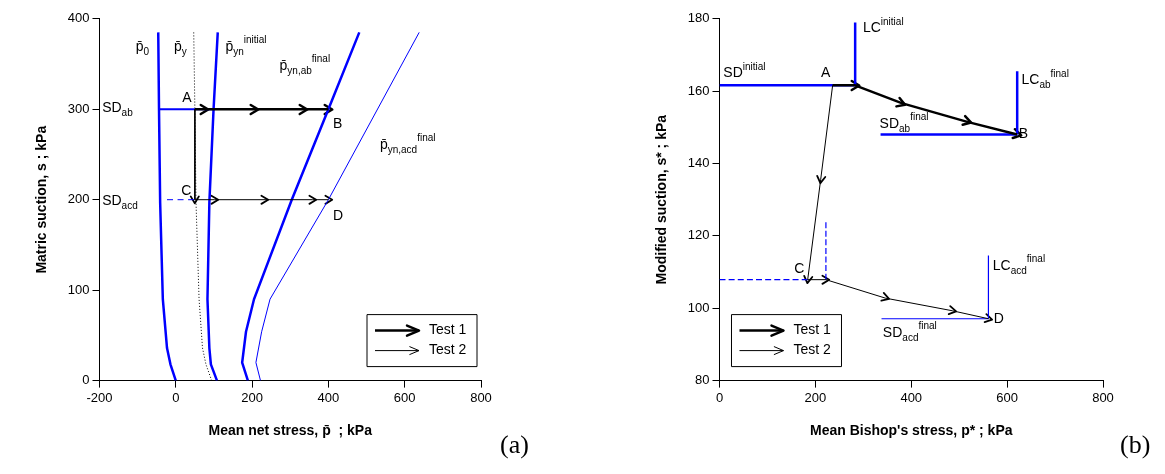 The width and height of the screenshot is (1165, 474). Describe the element at coordinates (698, 235) in the screenshot. I see `y-tick-label: 120` at that location.